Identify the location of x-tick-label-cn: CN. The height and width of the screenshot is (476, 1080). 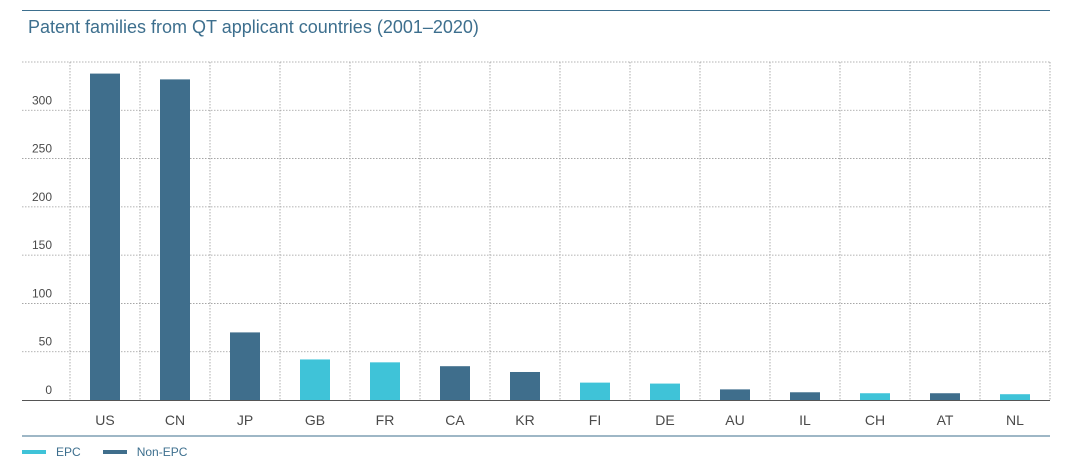
(175, 420).